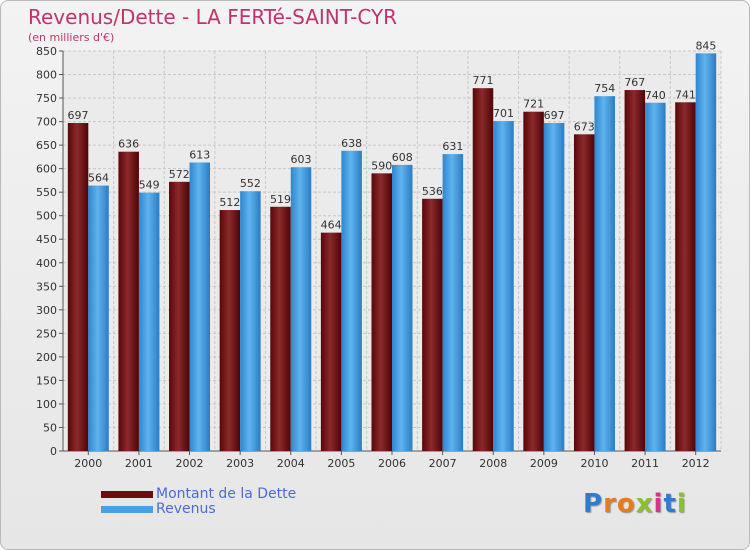 The width and height of the screenshot is (750, 550). What do you see at coordinates (46, 310) in the screenshot?
I see `y-tick-label: 300` at bounding box center [46, 310].